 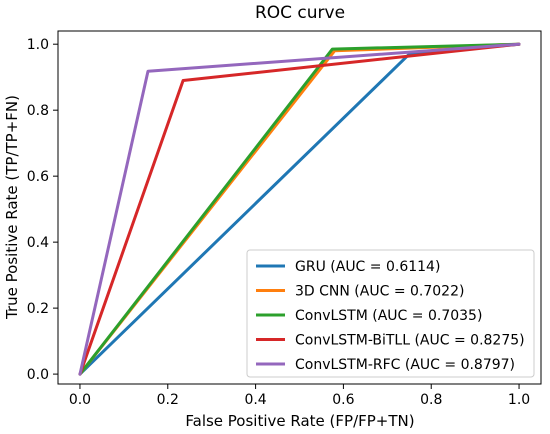 I want to click on y-tick-label: 1.0, so click(x=38, y=45).